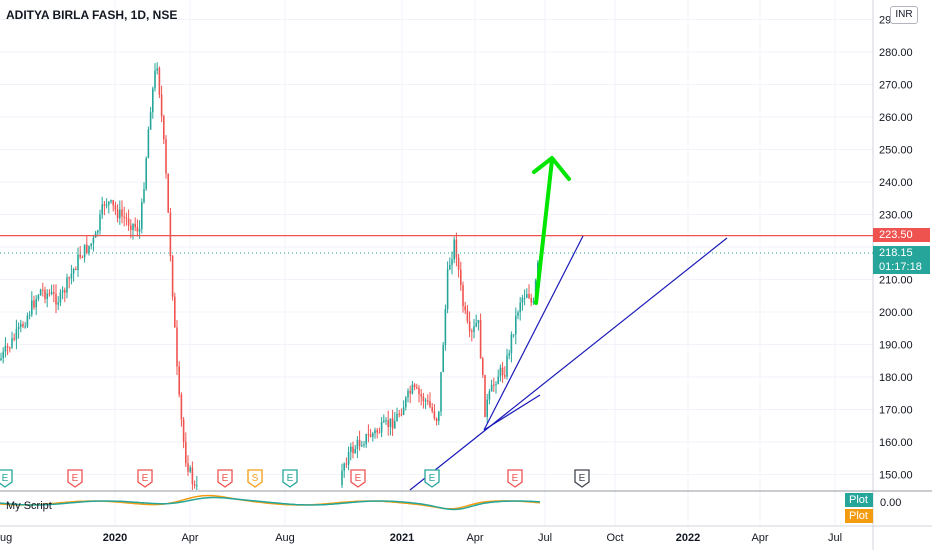 The image size is (932, 550). What do you see at coordinates (835, 538) in the screenshot?
I see `time-axis-label: Jul` at bounding box center [835, 538].